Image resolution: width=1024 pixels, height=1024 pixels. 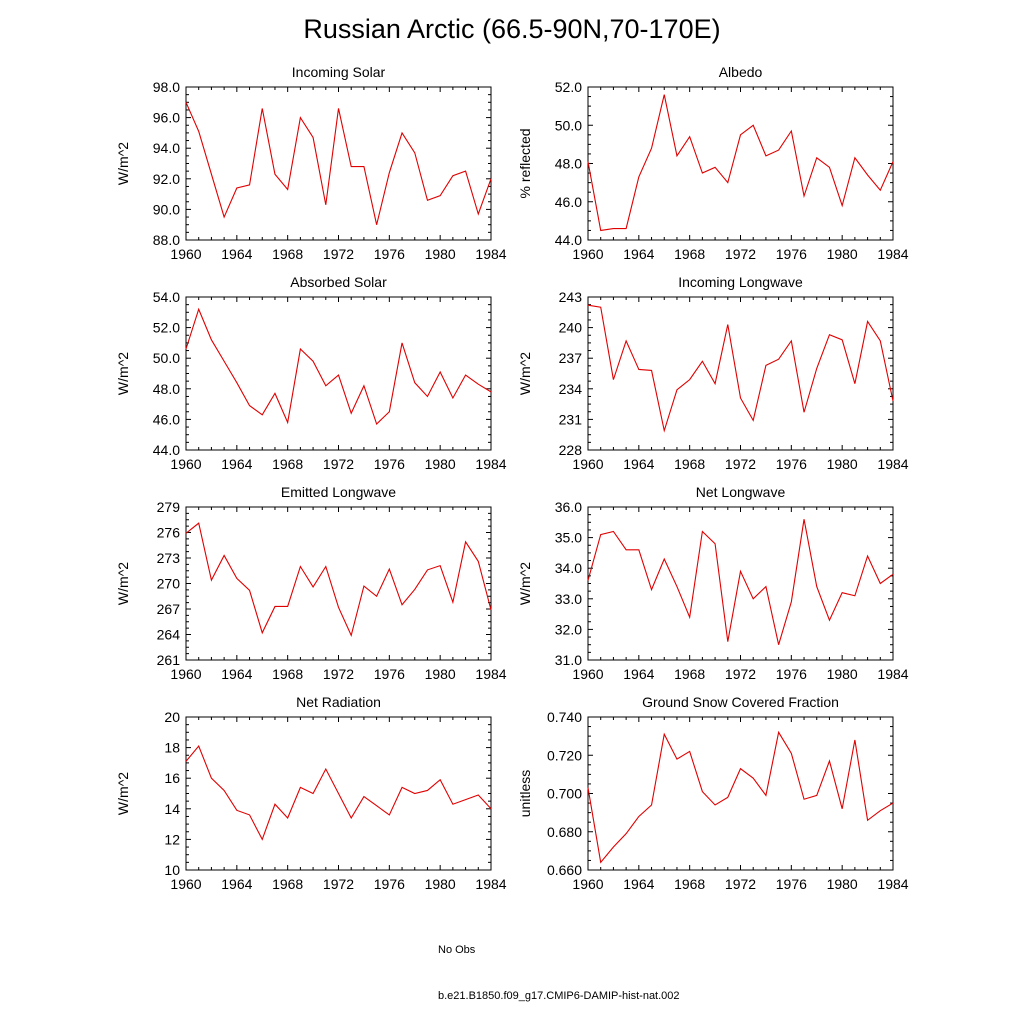 I want to click on panel-title: Ground Snow Covered Fraction, so click(x=740, y=702).